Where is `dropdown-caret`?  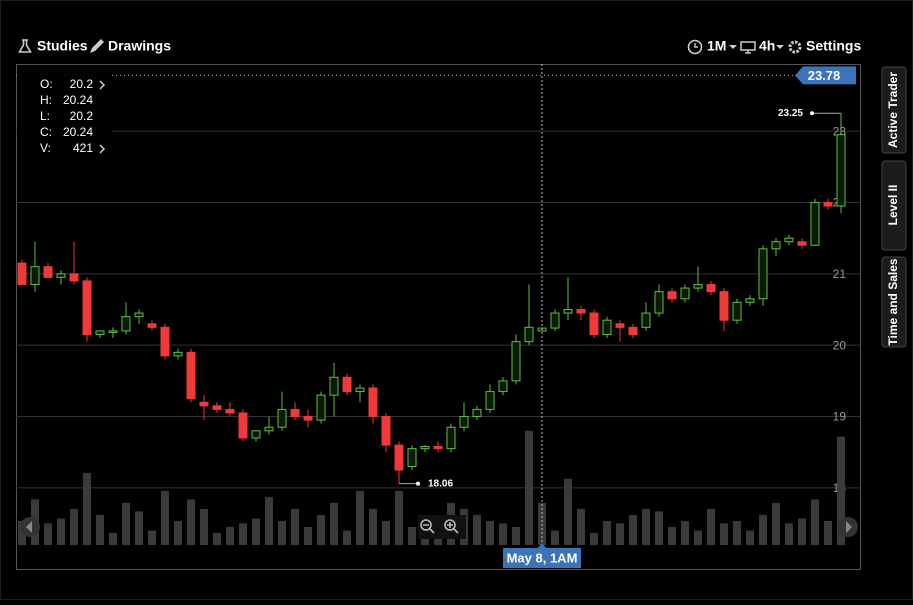 dropdown-caret is located at coordinates (780, 47).